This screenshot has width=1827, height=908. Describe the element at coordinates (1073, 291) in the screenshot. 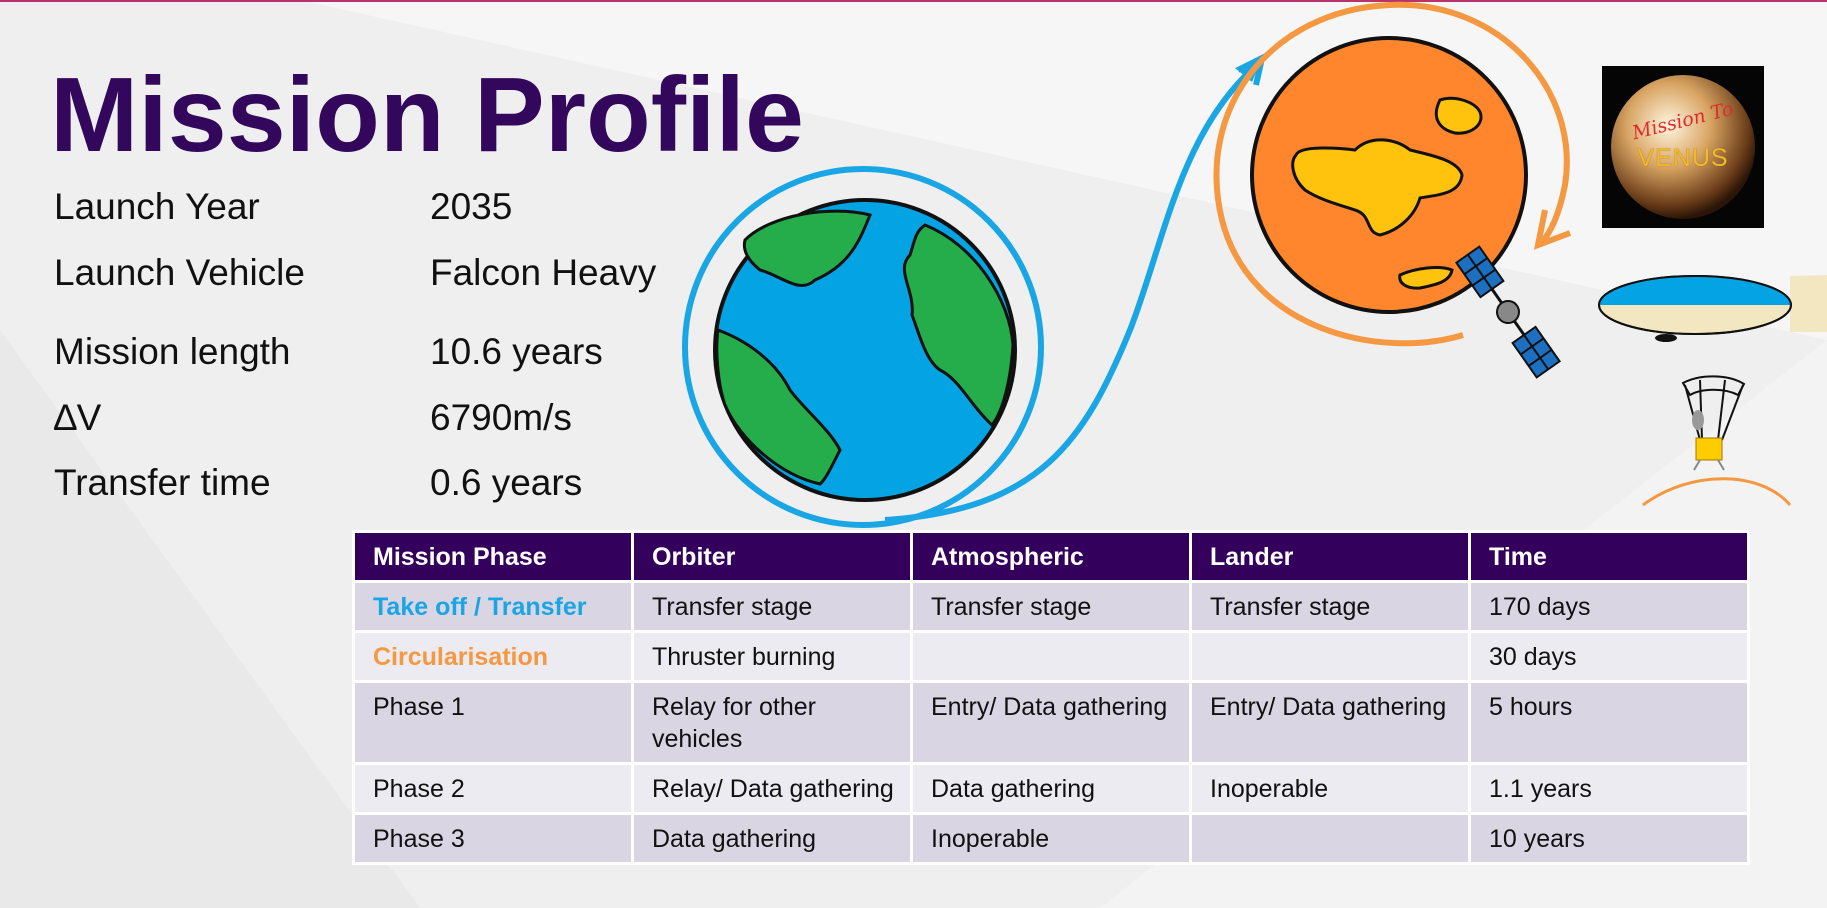

I see `transfer-trajectory-arrow` at that location.